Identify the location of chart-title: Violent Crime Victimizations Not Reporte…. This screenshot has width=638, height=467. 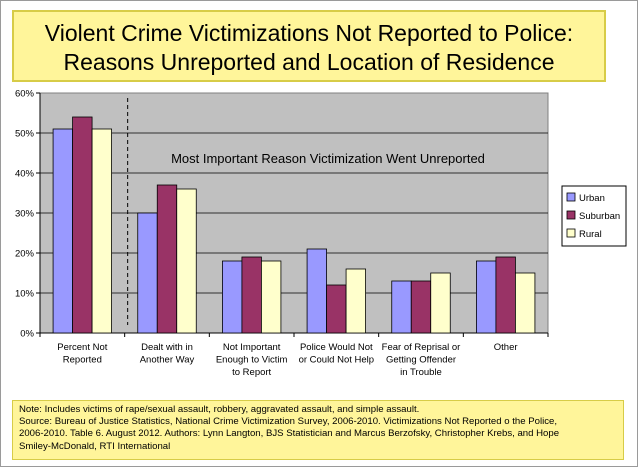
(309, 46).